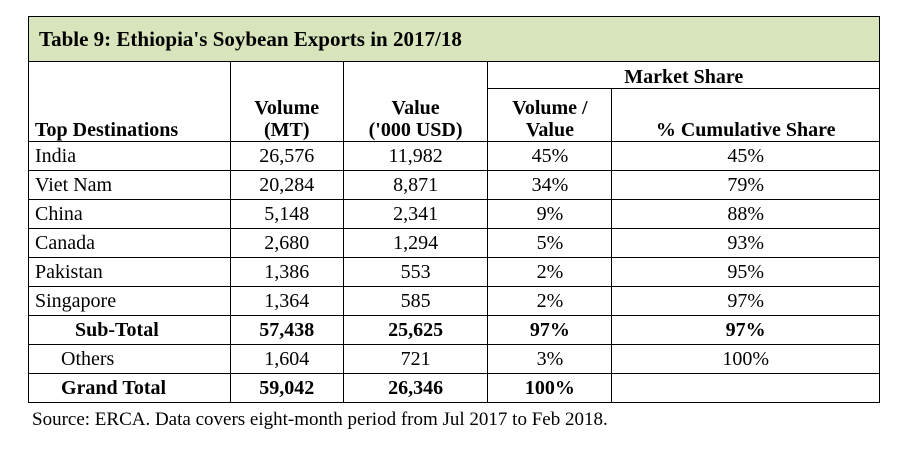 The height and width of the screenshot is (467, 920). What do you see at coordinates (745, 115) in the screenshot?
I see `header-cumulative: % Cumulative Share` at bounding box center [745, 115].